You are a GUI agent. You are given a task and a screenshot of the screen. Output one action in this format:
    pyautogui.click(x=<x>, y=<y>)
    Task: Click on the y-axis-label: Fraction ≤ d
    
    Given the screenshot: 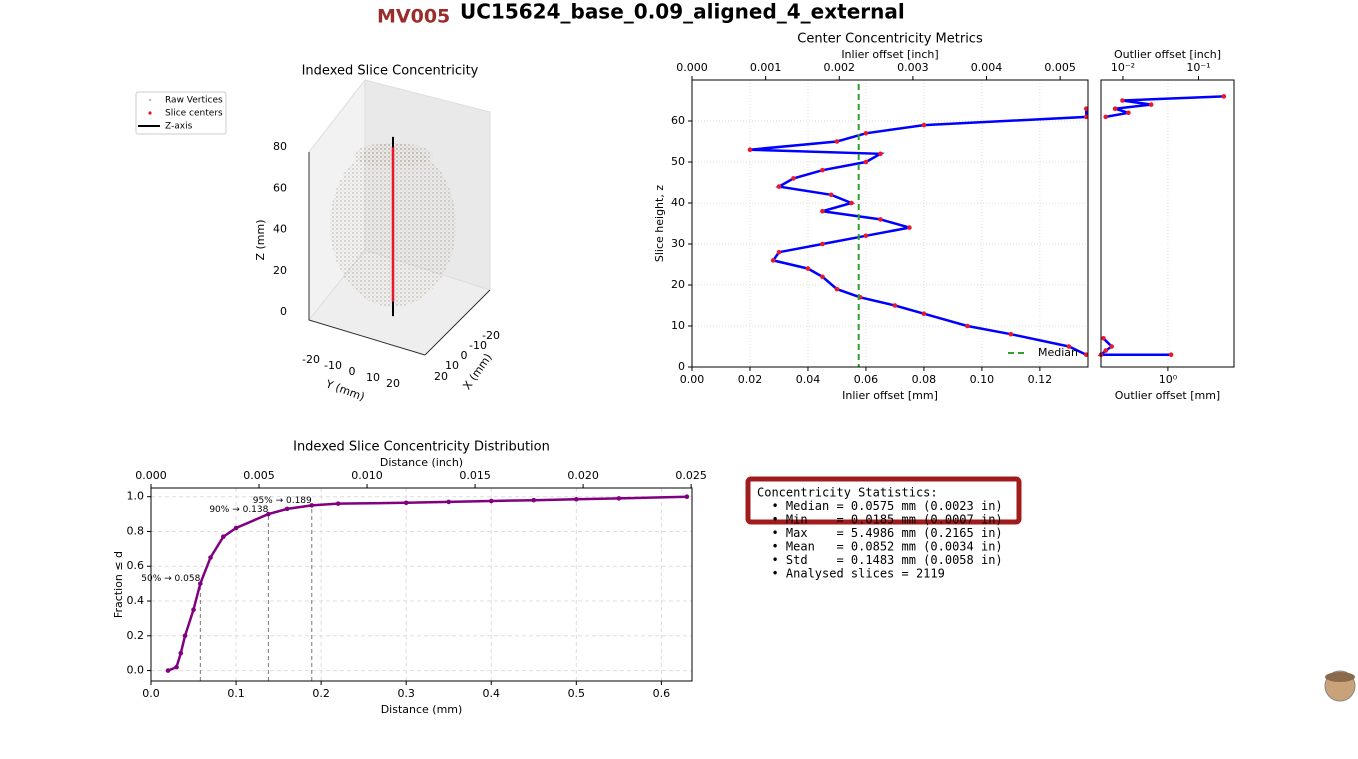 What is the action you would take?
    pyautogui.click(x=118, y=584)
    